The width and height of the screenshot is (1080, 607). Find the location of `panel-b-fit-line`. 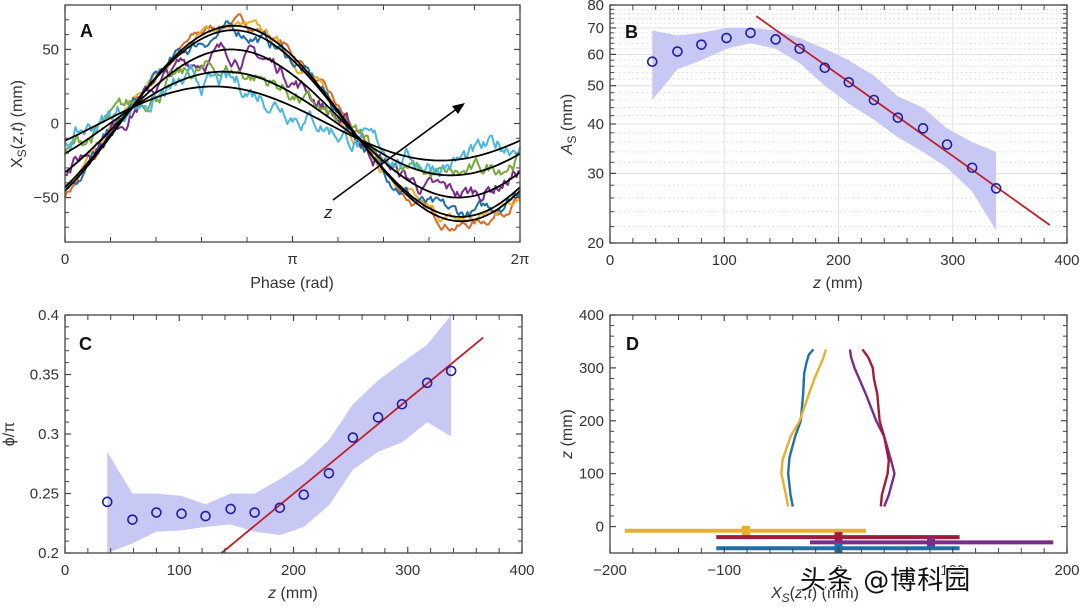

panel-b-fit-line is located at coordinates (903, 120).